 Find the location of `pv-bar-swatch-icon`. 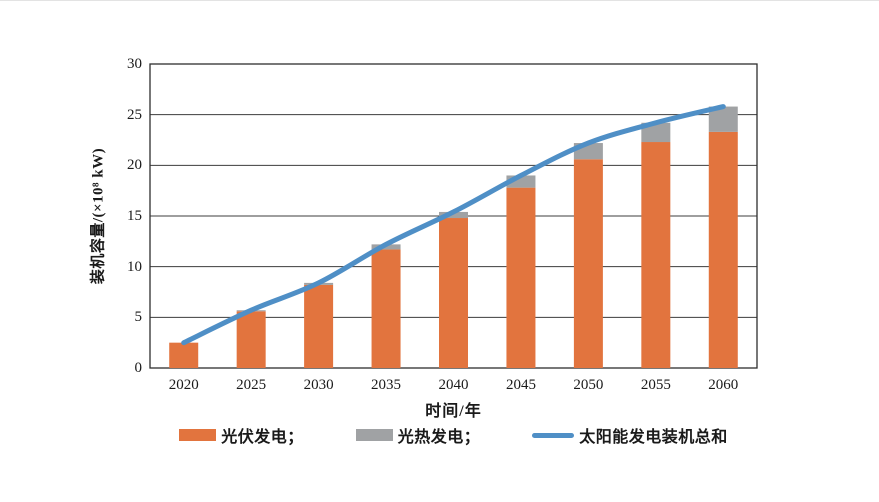

pv-bar-swatch-icon is located at coordinates (198, 435).